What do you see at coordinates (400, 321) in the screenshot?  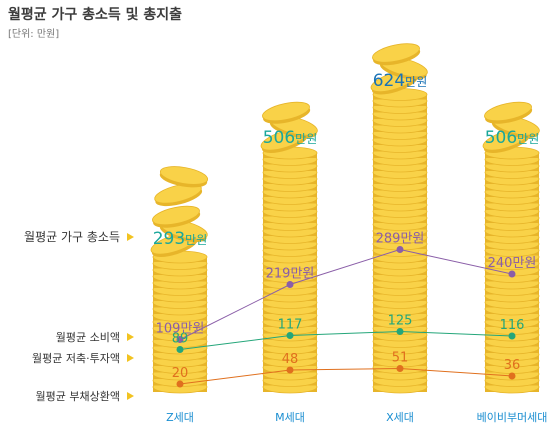 I see `data-label: 125` at bounding box center [400, 321].